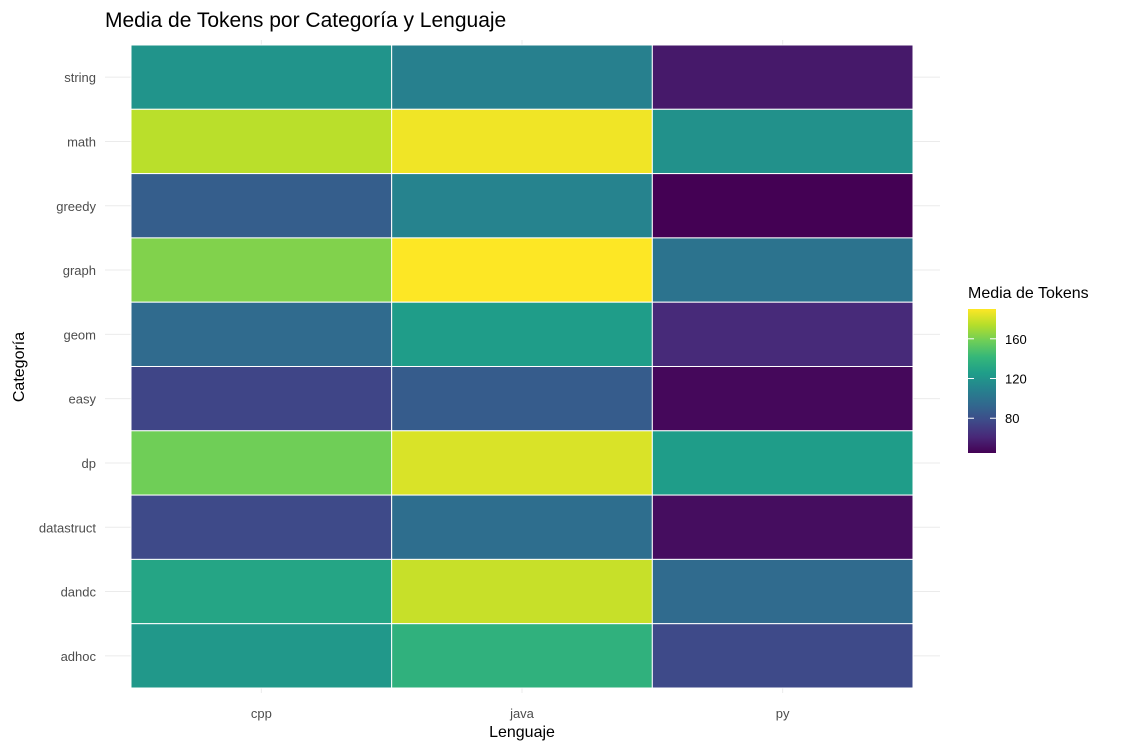 This screenshot has width=1125, height=750. What do you see at coordinates (522, 527) in the screenshot?
I see `heatmap-cell-datastruct-java` at bounding box center [522, 527].